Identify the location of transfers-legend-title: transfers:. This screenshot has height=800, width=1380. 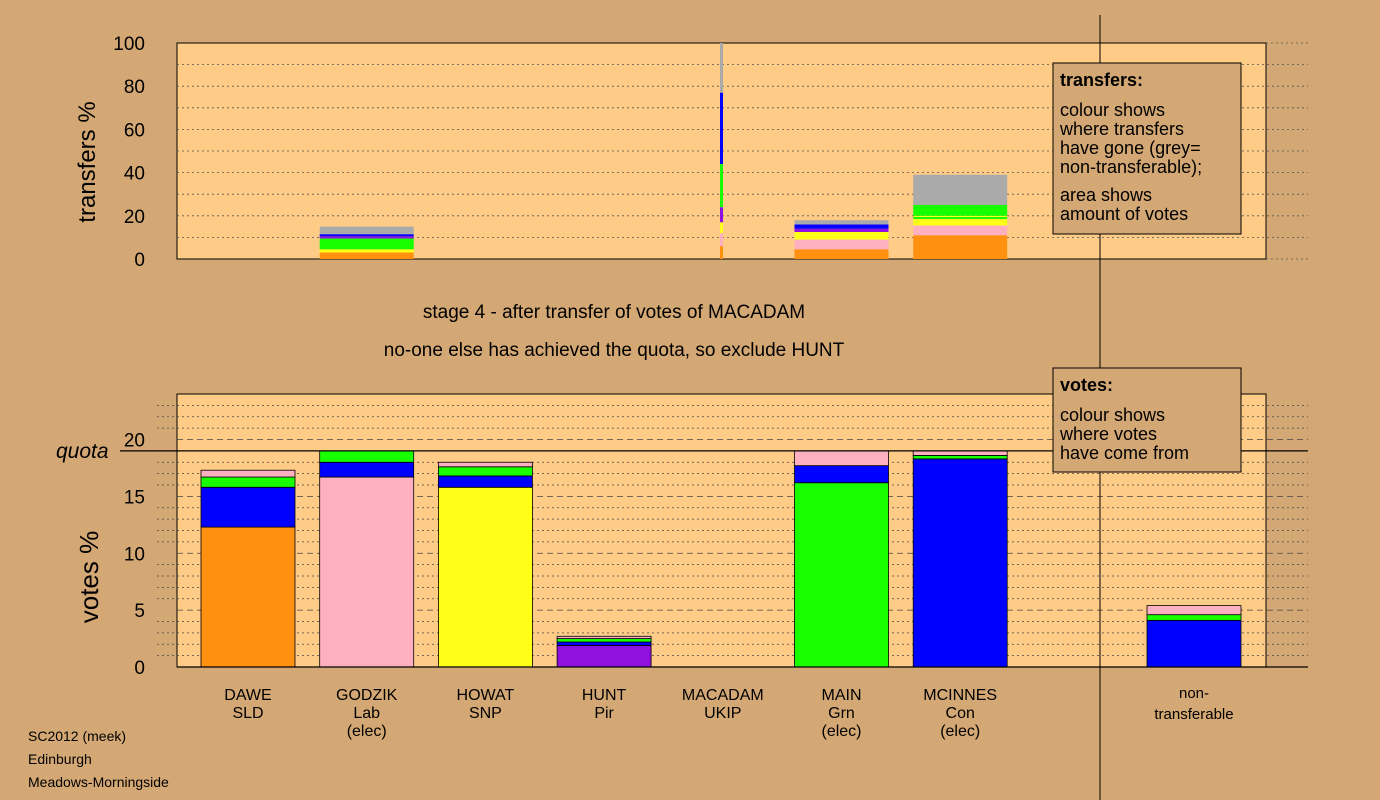
(1101, 80).